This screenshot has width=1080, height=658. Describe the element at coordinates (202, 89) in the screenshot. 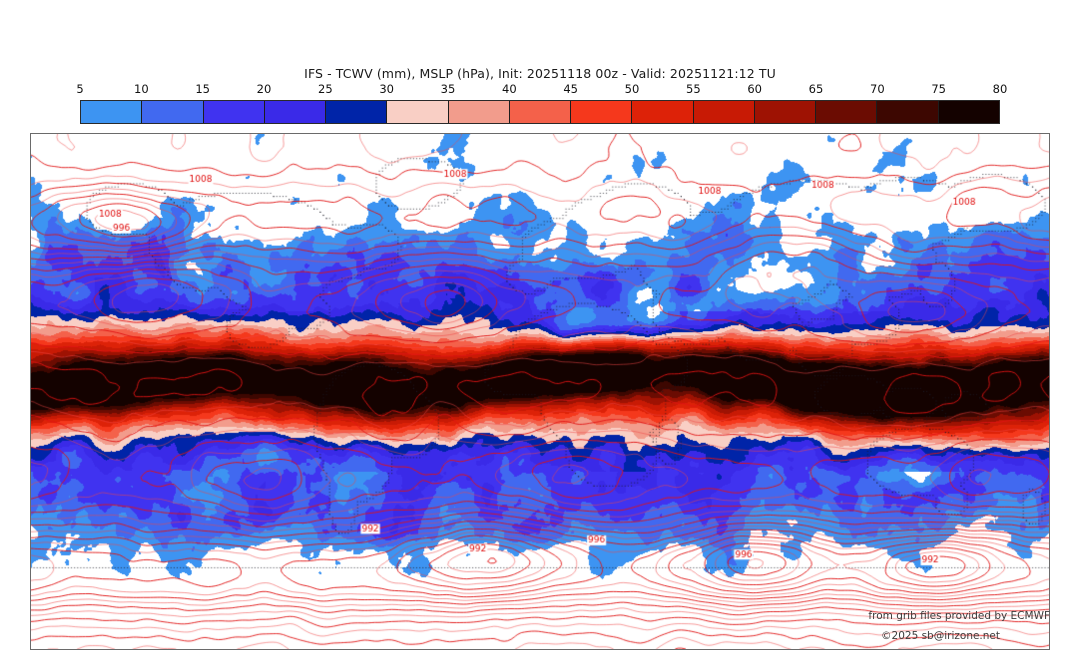

I see `colorbar-tick-15: 15` at that location.